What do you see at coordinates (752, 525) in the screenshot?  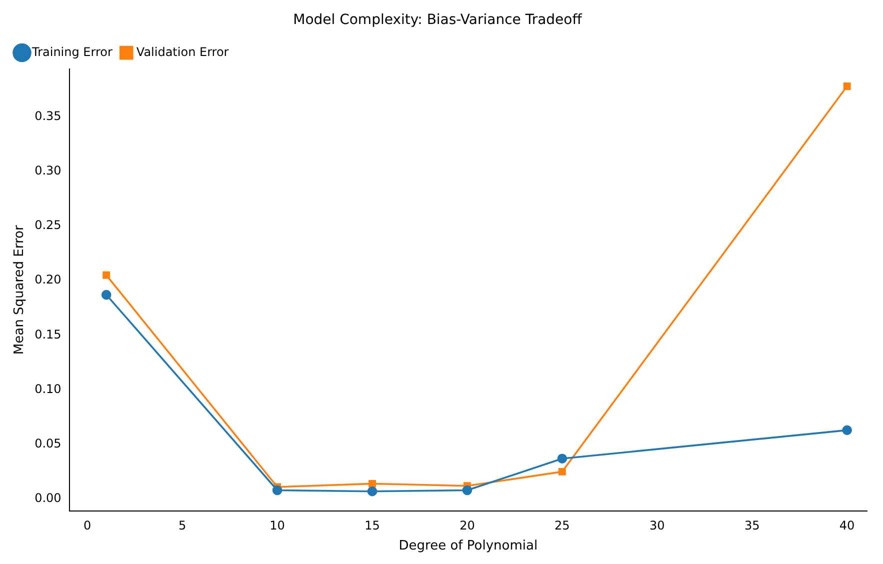 I see `x-tick-label: 35` at bounding box center [752, 525].